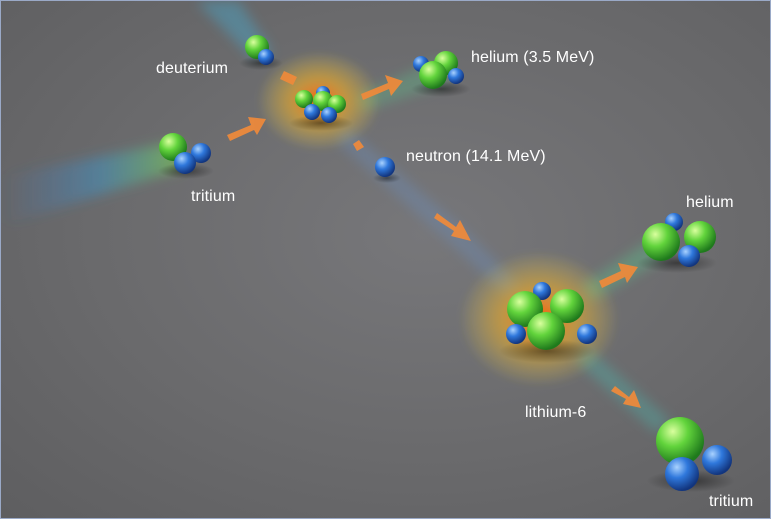 The width and height of the screenshot is (771, 519). What do you see at coordinates (385, 167) in the screenshot?
I see `neutron-particle` at bounding box center [385, 167].